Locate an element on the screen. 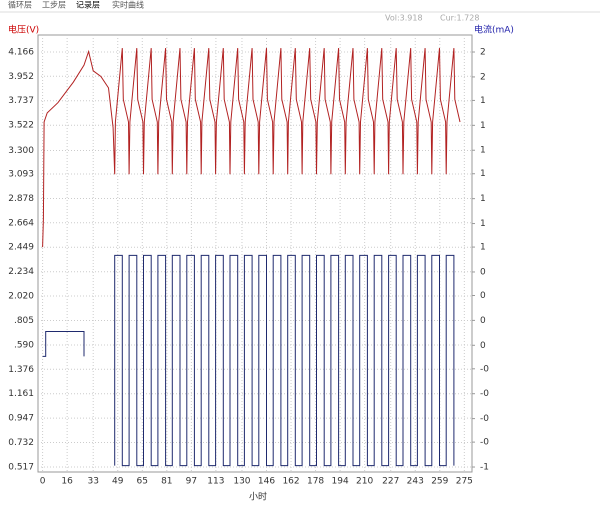 The image size is (600, 508). y-tick-label: 2.449 is located at coordinates (21, 248).